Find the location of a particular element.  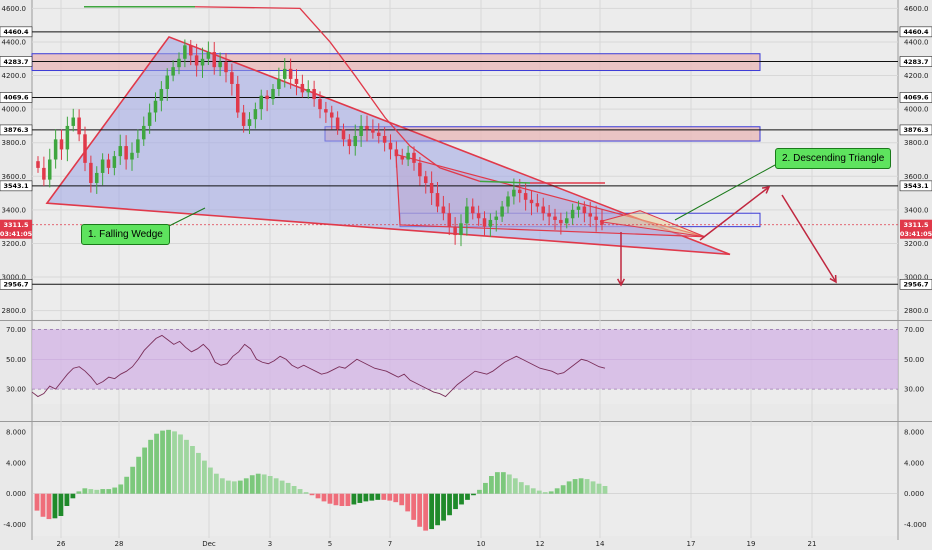

y-tick-label-right: 3000.0 is located at coordinates (916, 278).